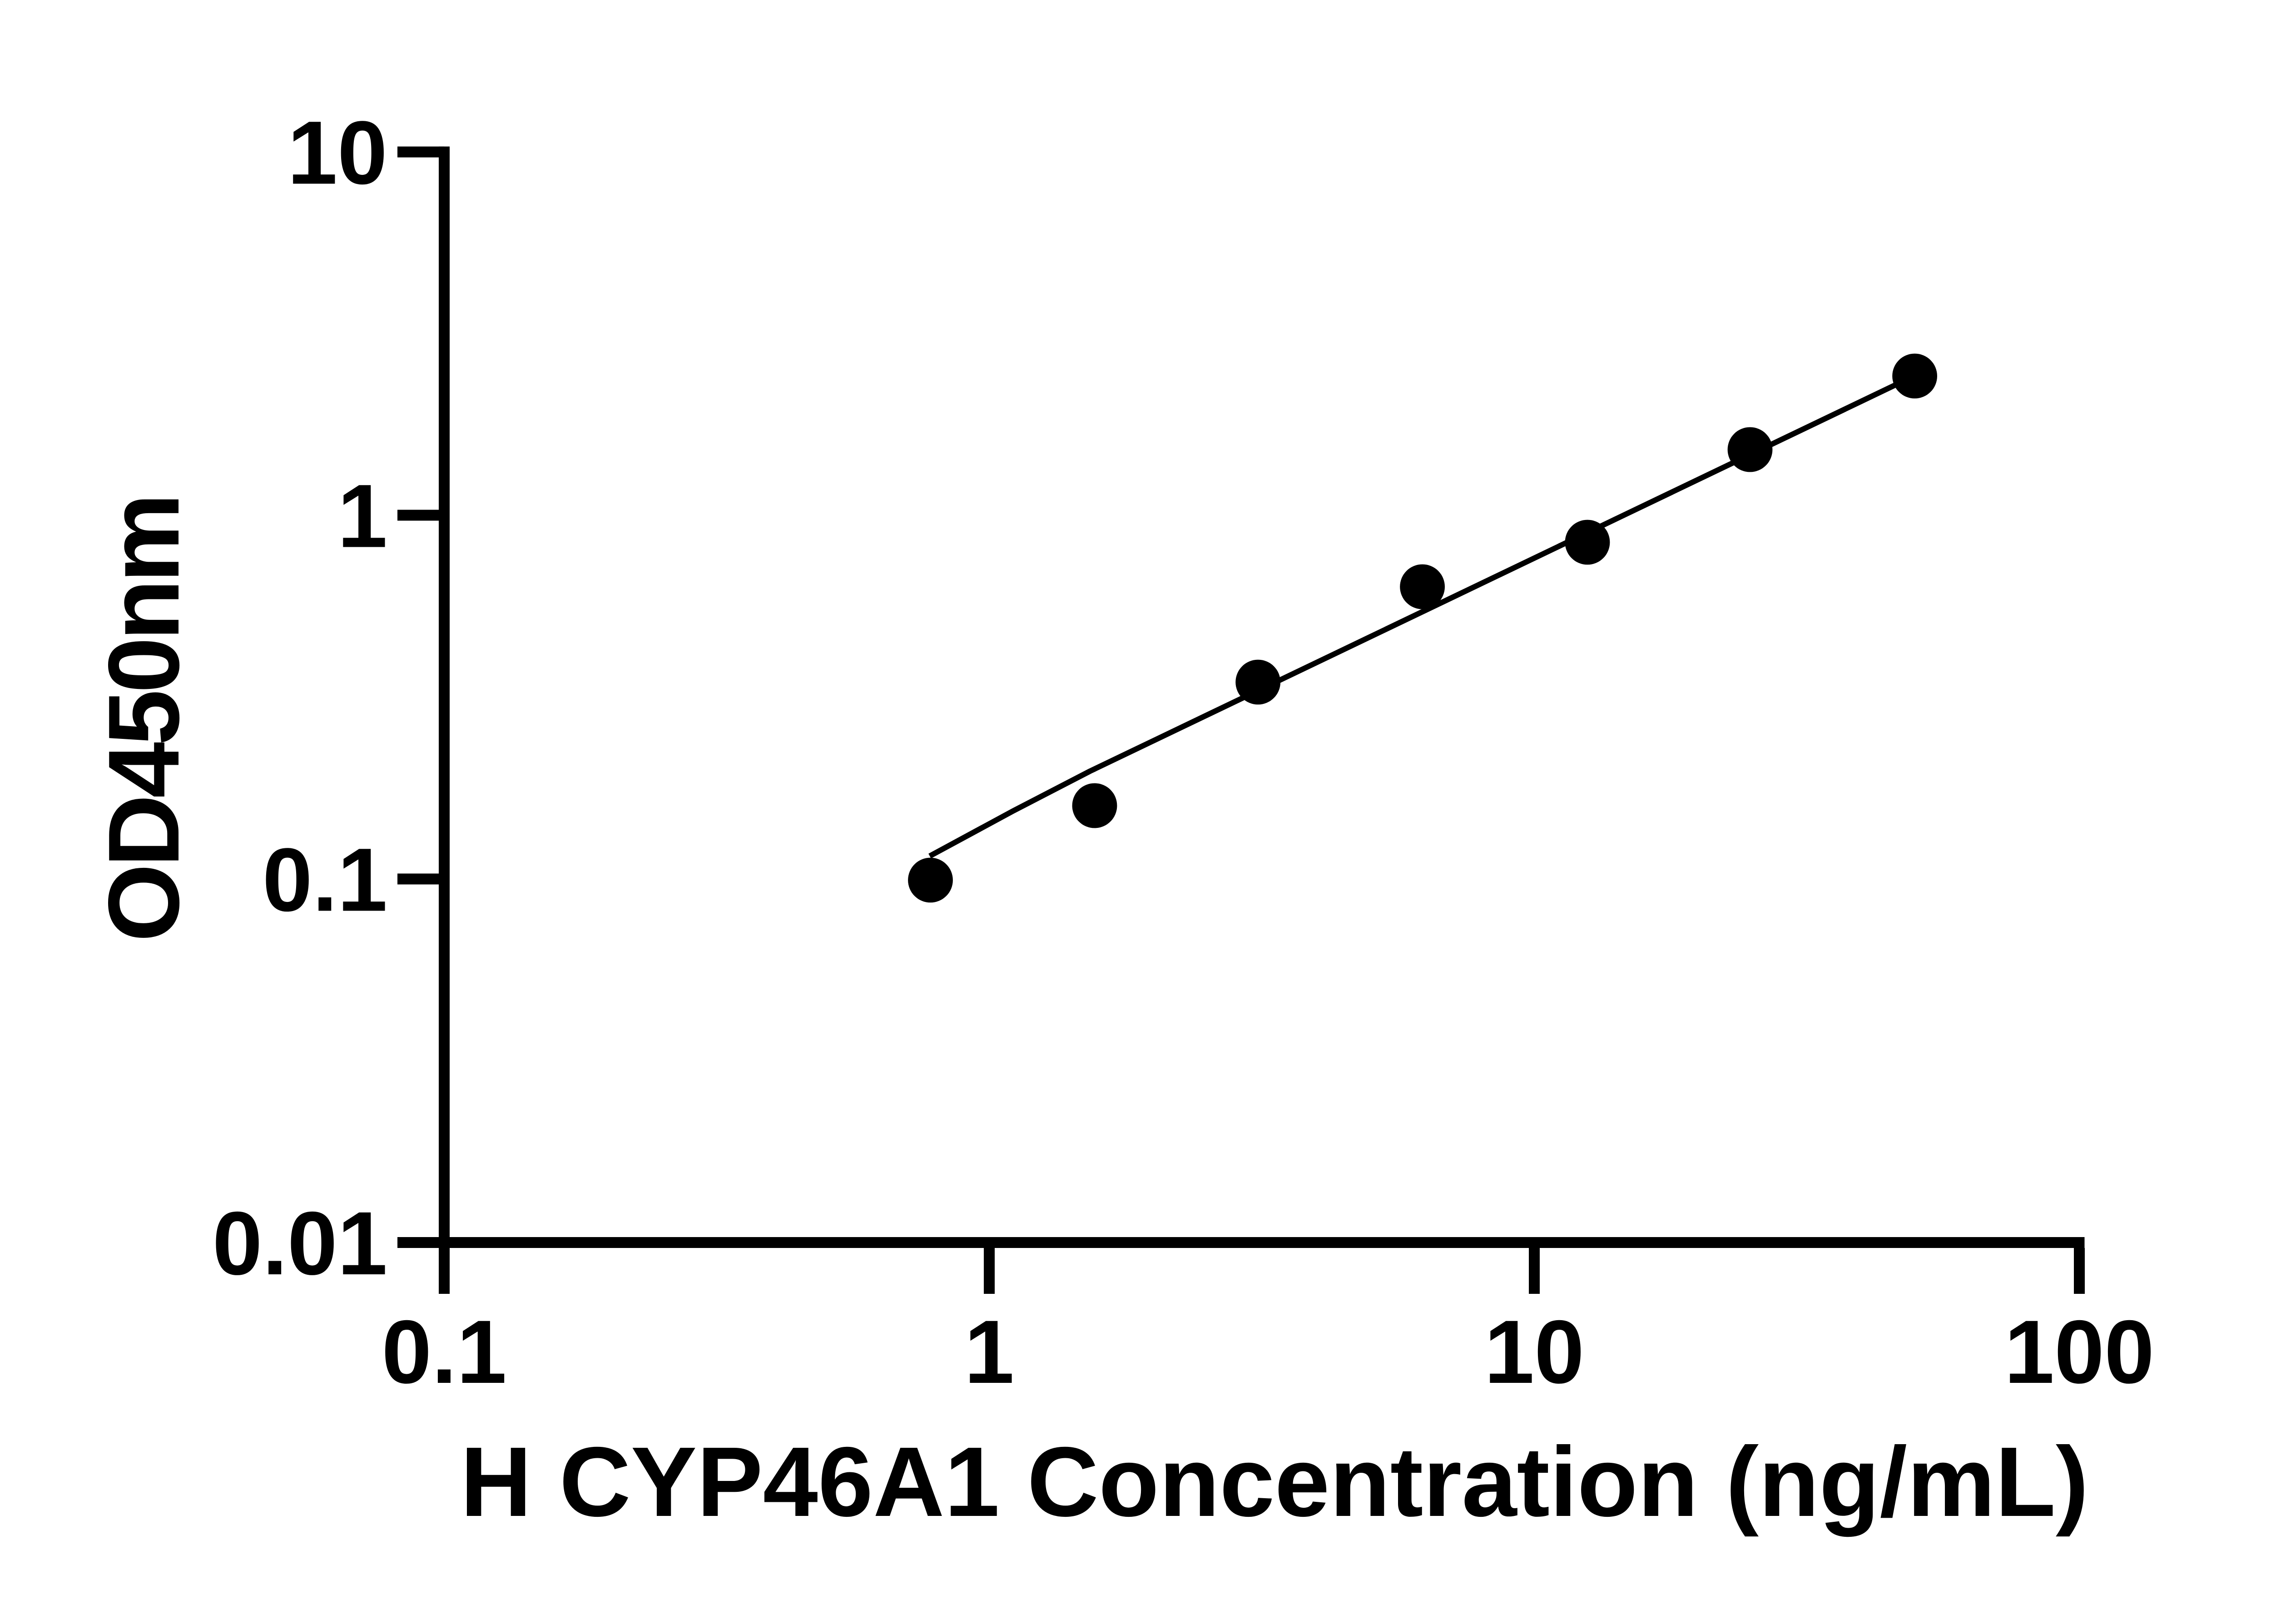  What do you see at coordinates (144, 719) in the screenshot?
I see `svg-text: OD450nm` at bounding box center [144, 719].